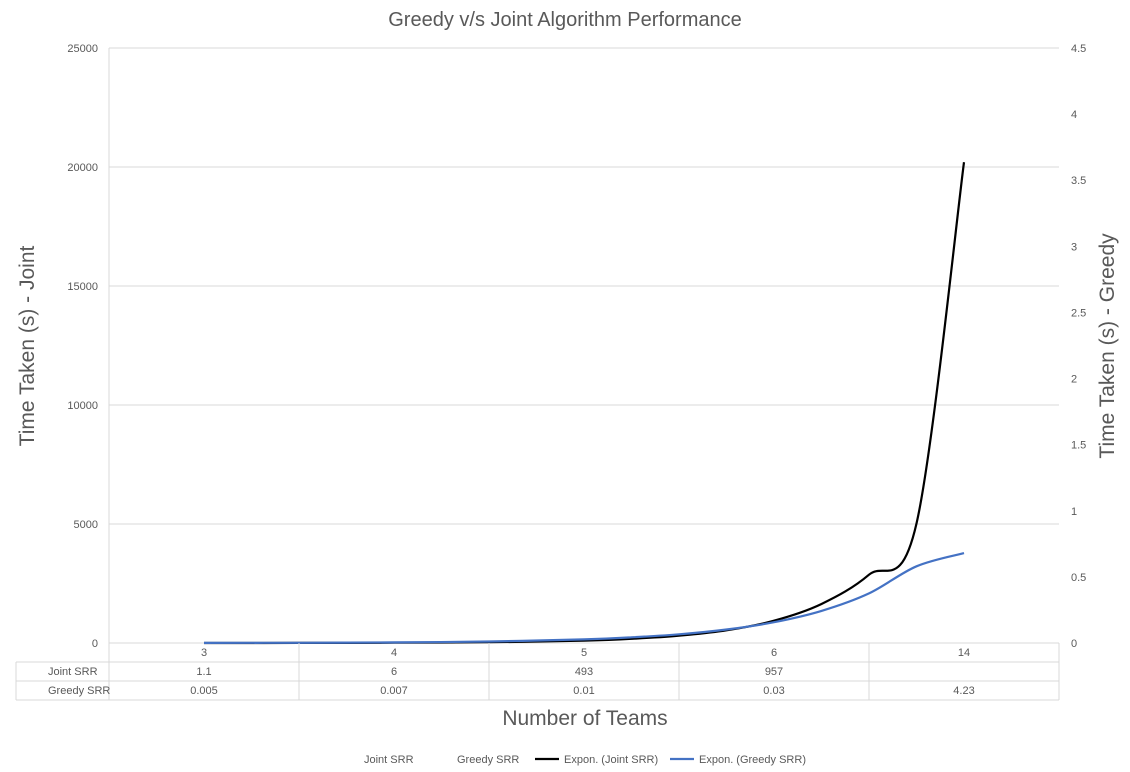  Describe the element at coordinates (82, 346) in the screenshot. I see `left-axis-ticks: 0 5000 10000 15000 20000 25000` at that location.